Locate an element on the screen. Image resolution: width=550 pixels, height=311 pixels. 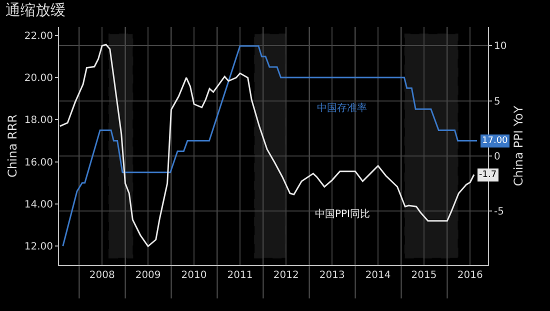
y-tick-label: 16.00 is located at coordinates (38, 162).